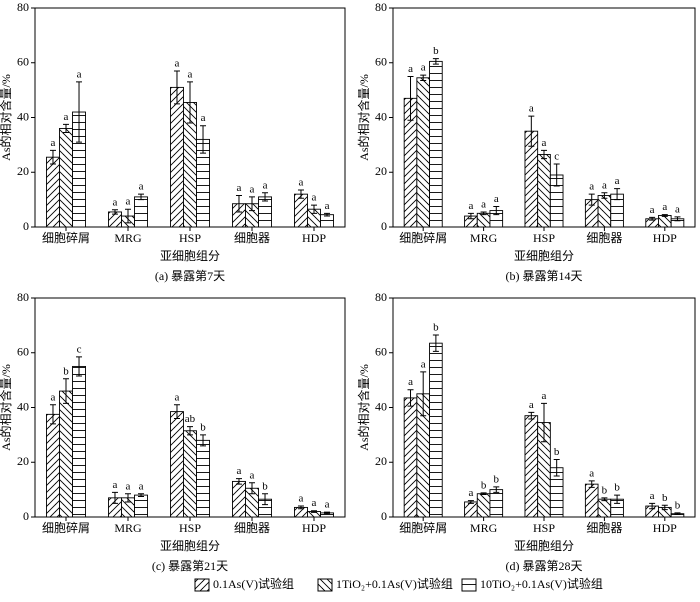  Describe the element at coordinates (544, 256) in the screenshot. I see `x-axis-label: 亚细胞组分` at that location.